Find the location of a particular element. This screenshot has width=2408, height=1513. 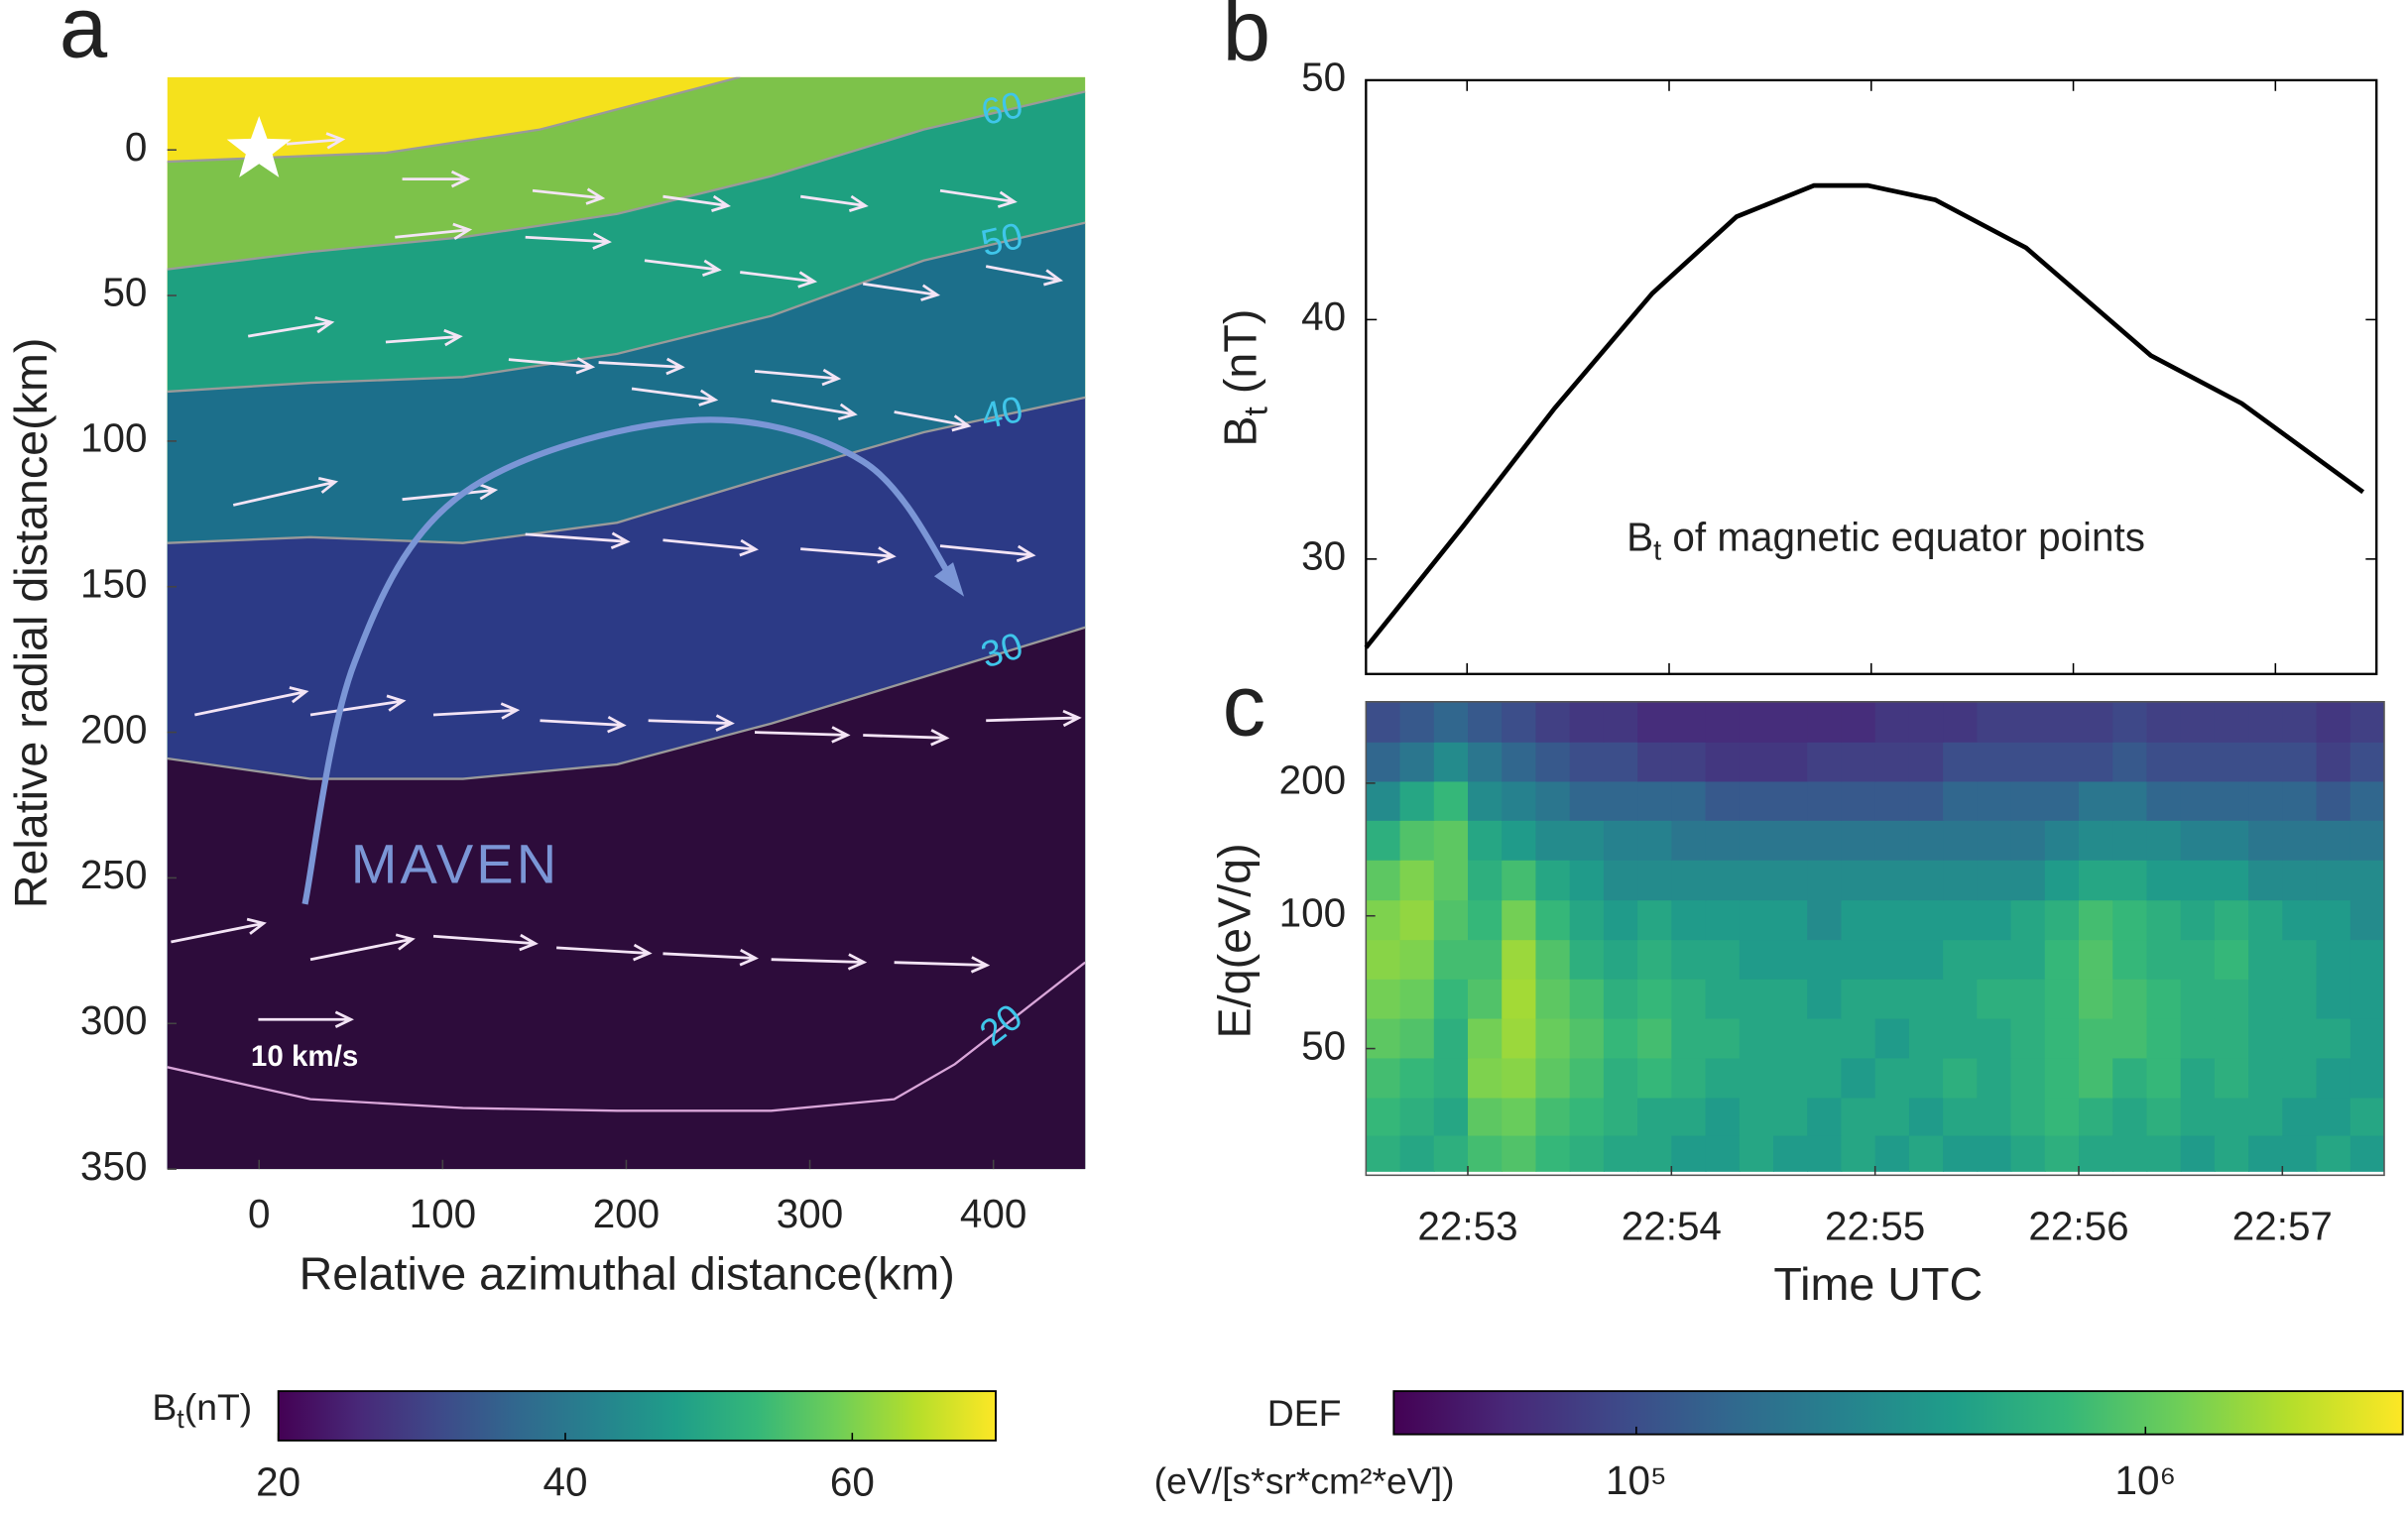

x-tick-label: 200 is located at coordinates (627, 1213).